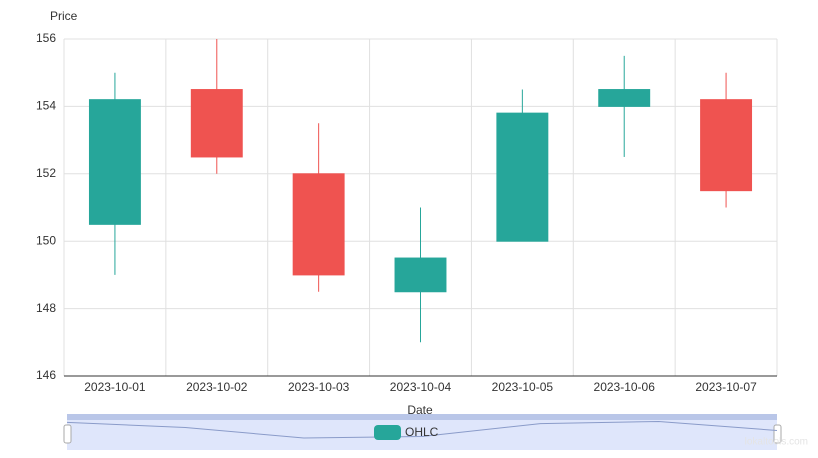  Describe the element at coordinates (726, 387) in the screenshot. I see `x-tick-label: 2023-10-07` at that location.